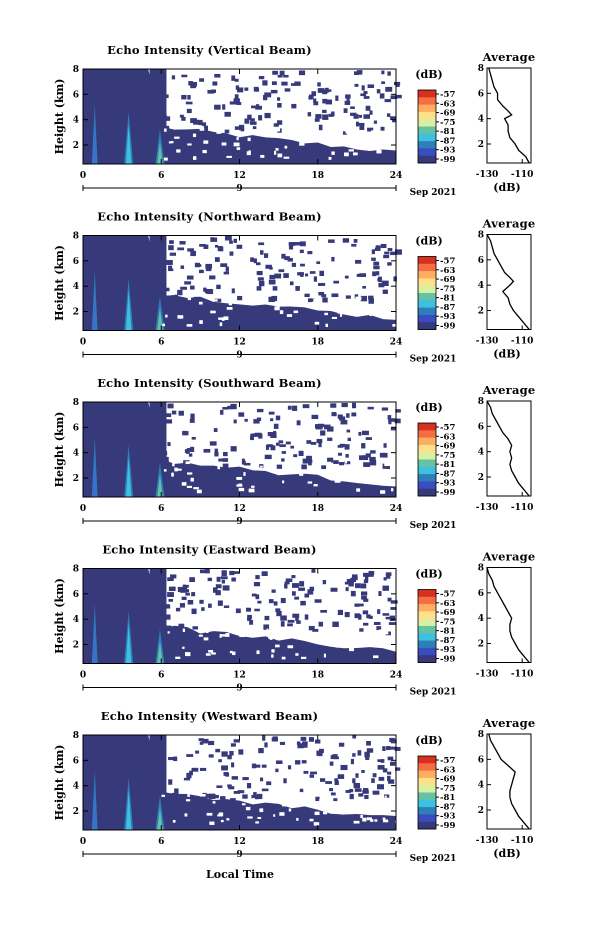 The height and width of the screenshot is (929, 612). I want to click on x-tick-label: 6, so click(161, 343).